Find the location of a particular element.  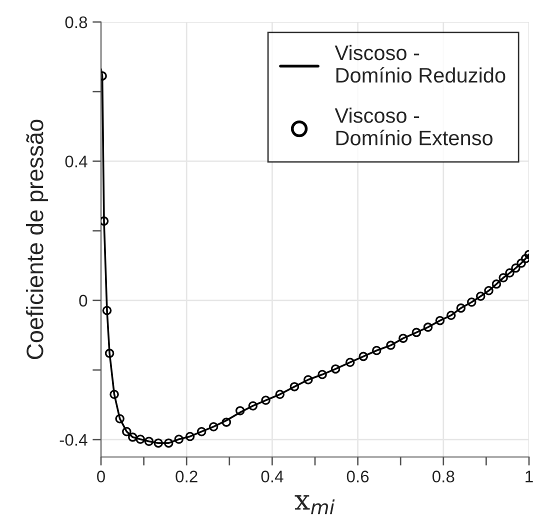

y-tick-label: 0 is located at coordinates (83, 300).